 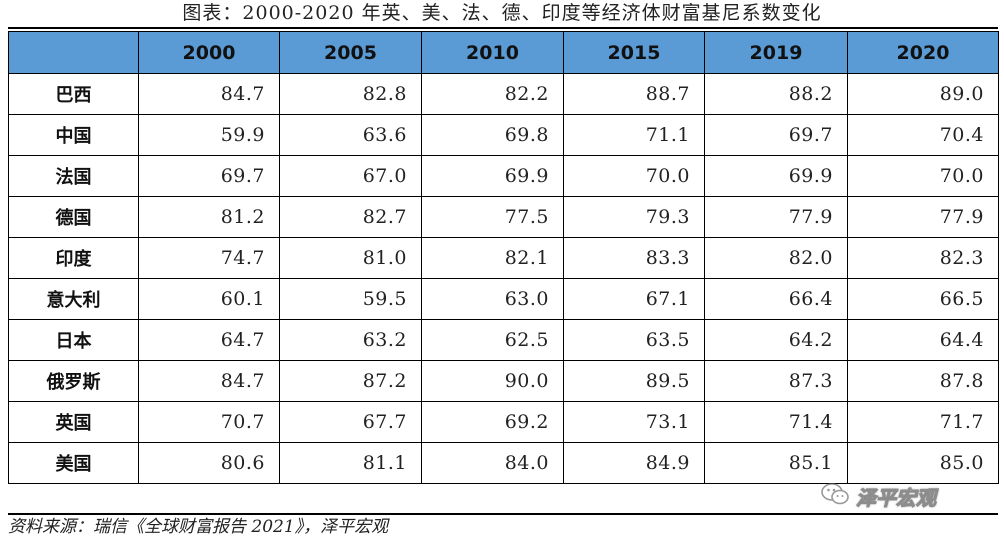 I want to click on table-title: 图表：2000-2020 年英、美、法、德、印度等经济体财富基尼系数变化, so click(x=502, y=13).